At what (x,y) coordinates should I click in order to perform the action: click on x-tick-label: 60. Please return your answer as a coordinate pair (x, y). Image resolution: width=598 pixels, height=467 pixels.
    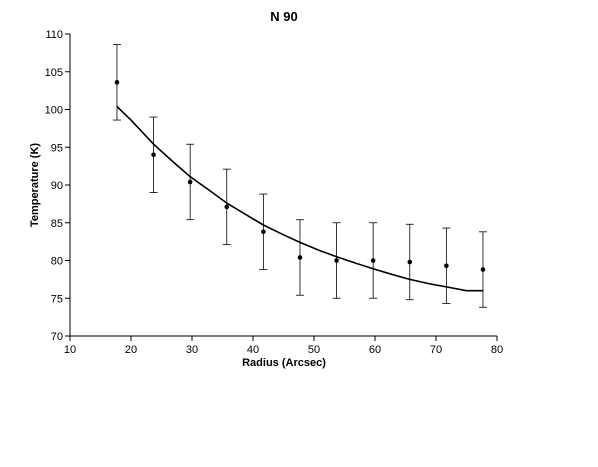
    Looking at the image, I should click on (375, 350).